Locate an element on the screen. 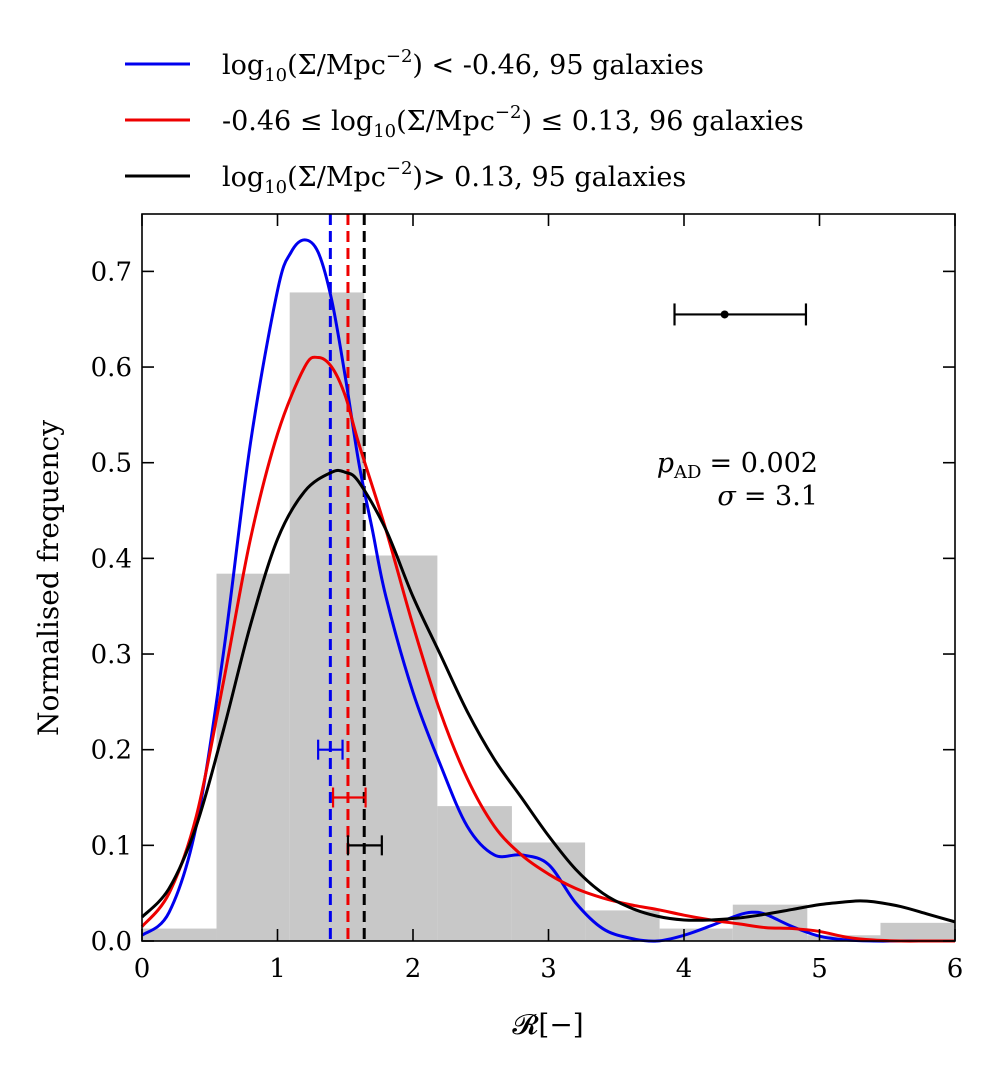  annotation: pAD = 0.002 σ = 3.1 is located at coordinates (737, 480).